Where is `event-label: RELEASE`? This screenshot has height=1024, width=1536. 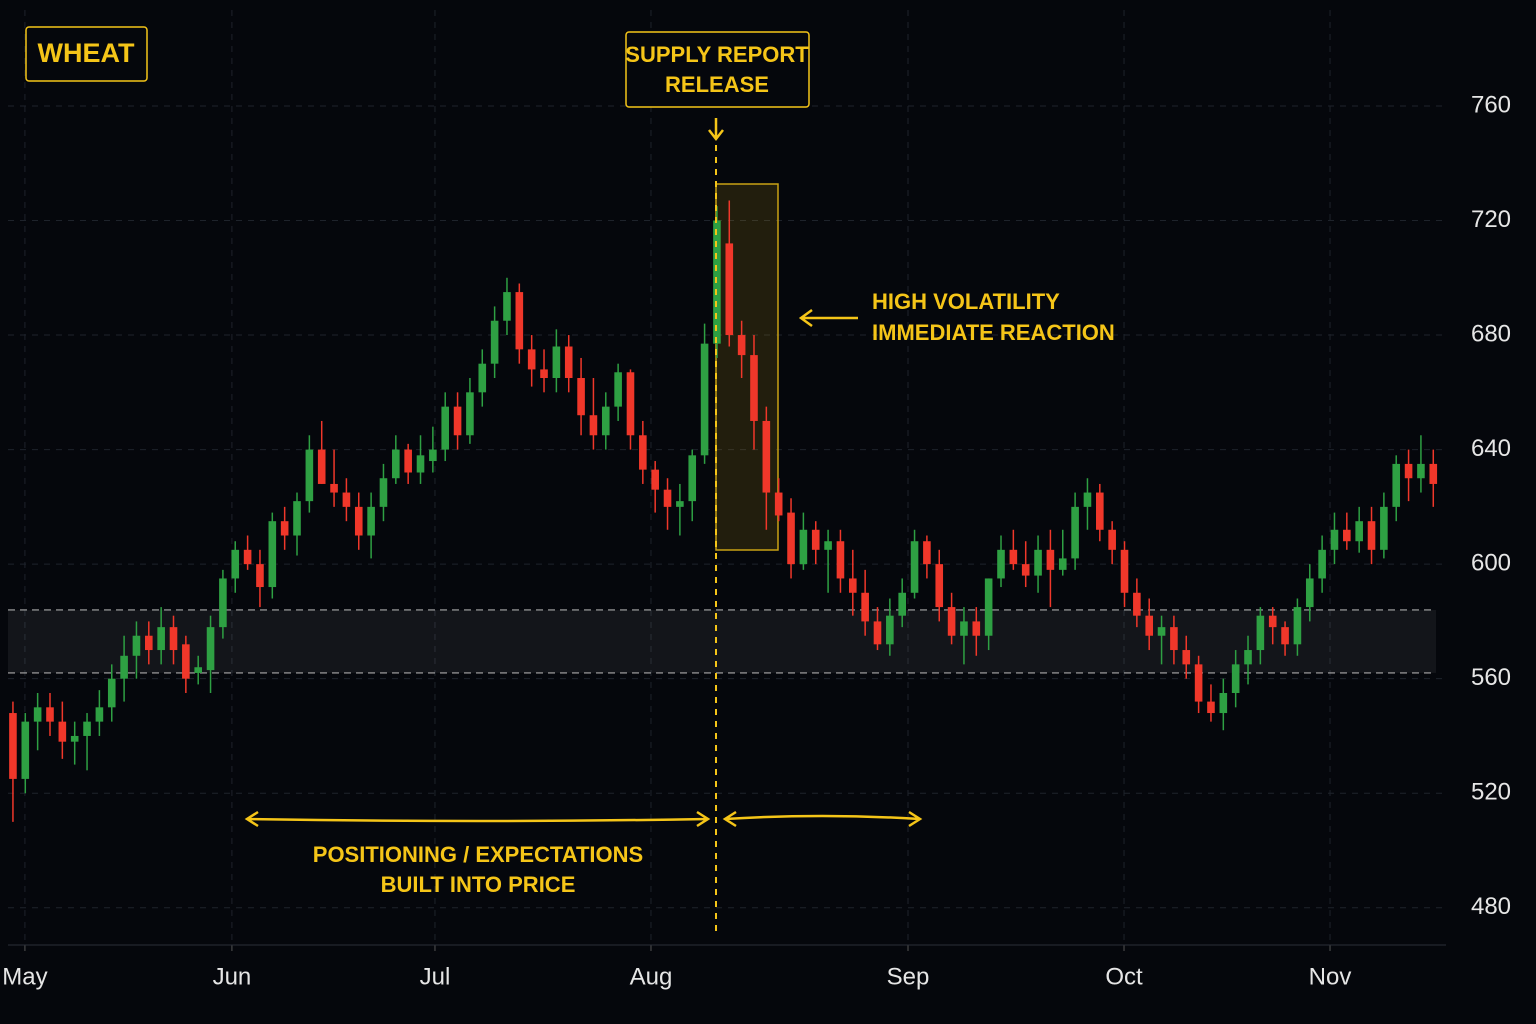
event-label: RELEASE is located at coordinates (717, 84).